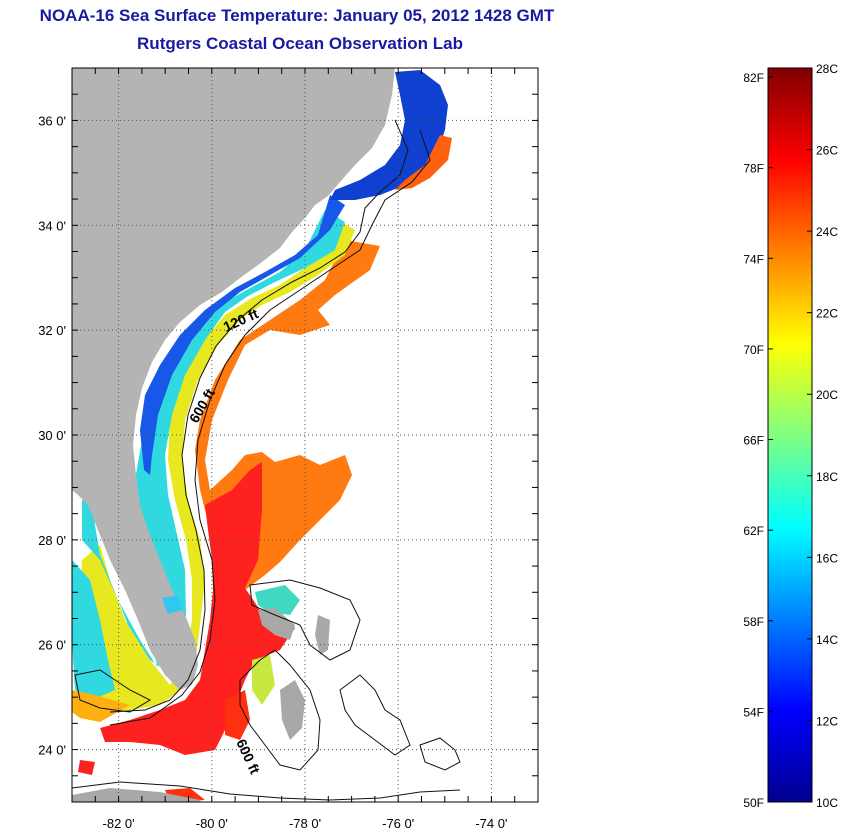 The image size is (849, 832). What do you see at coordinates (827, 232) in the screenshot?
I see `colorbar-label-c: 24C` at bounding box center [827, 232].